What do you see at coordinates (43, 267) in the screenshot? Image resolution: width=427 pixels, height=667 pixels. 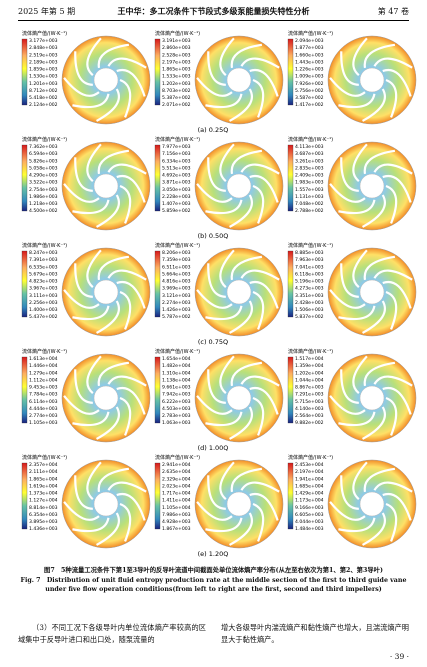 I see `colorbar-label: 6.535e+003` at bounding box center [43, 267].